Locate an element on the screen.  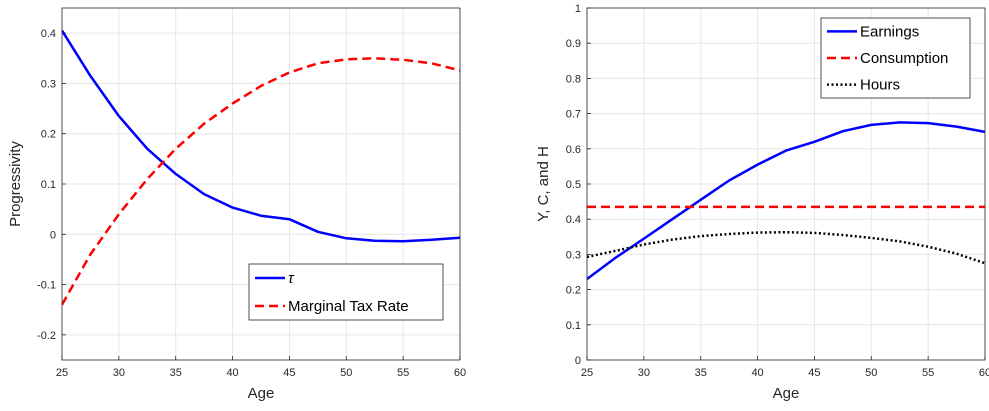
y-tick-label: 0.7 is located at coordinates (573, 115).